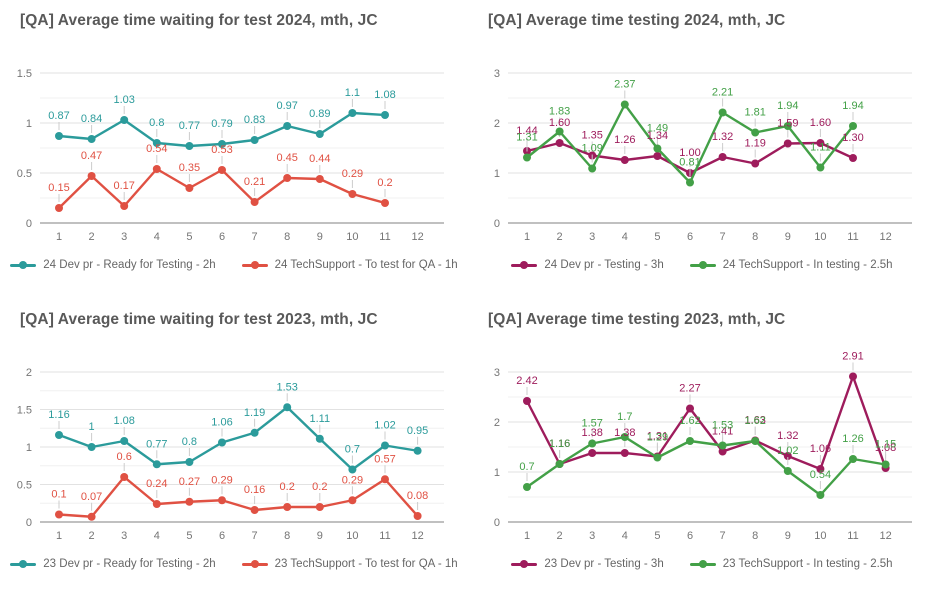 This screenshot has width=936, height=597. What do you see at coordinates (349, 265) in the screenshot?
I see `legend-item: 24 TechSupport - To test for QA - 1h` at bounding box center [349, 265].